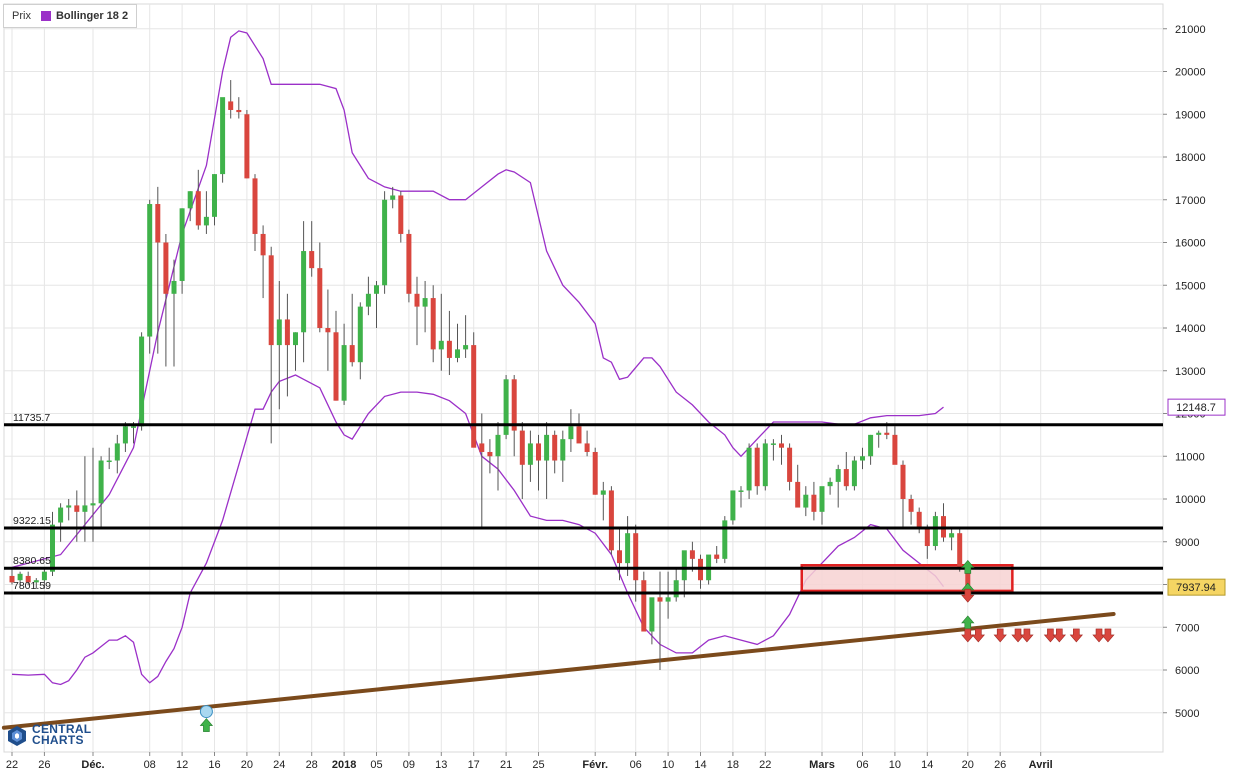 The height and width of the screenshot is (781, 1234). I want to click on central-charts-logo: CENTRAL CHARTS, so click(56, 736).